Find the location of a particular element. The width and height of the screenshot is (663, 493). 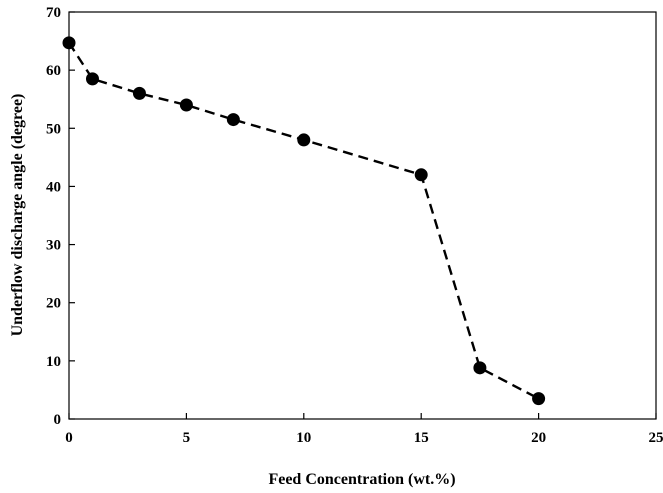

y-tick-label: 40 is located at coordinates (53, 187).